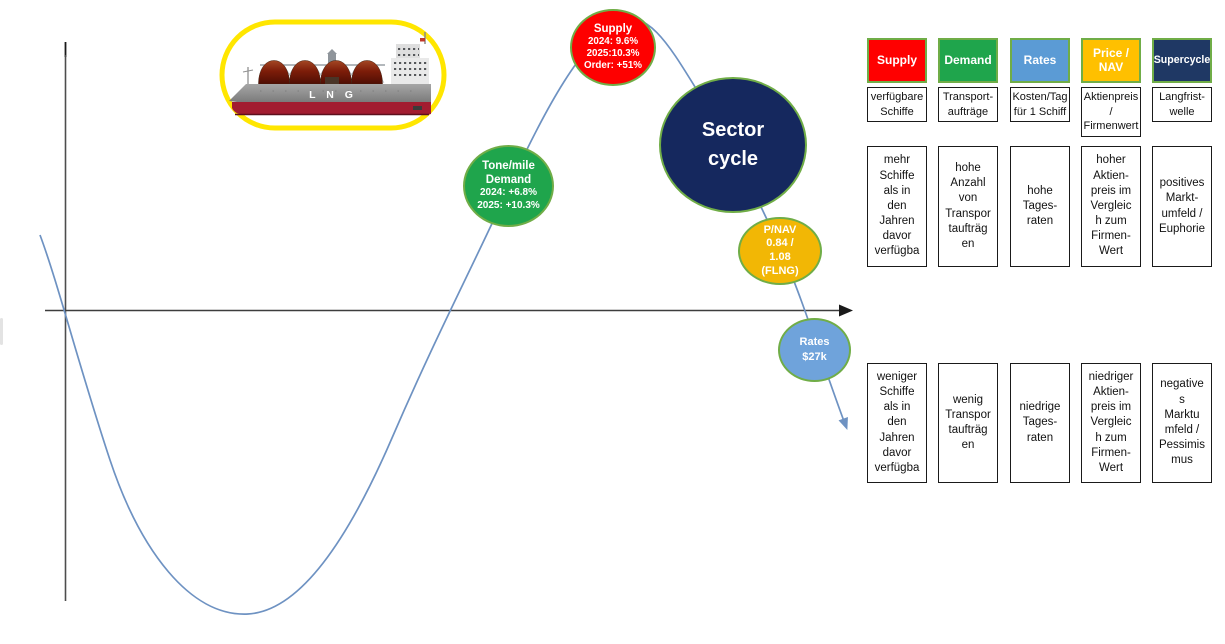  I want to click on supply-node-values: 2024: 9.6% 2025:10.3% Order: +51%, so click(613, 54).